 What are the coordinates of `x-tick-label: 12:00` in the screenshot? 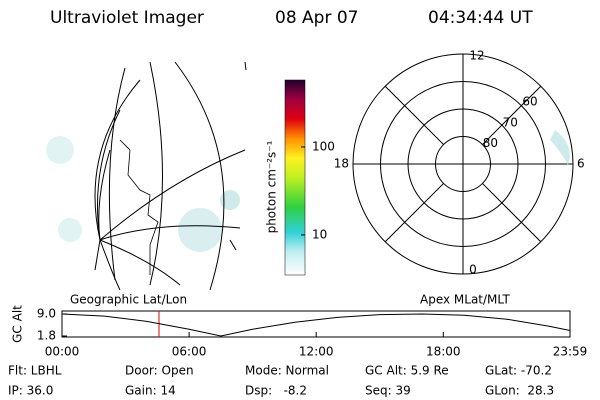 It's located at (316, 352).